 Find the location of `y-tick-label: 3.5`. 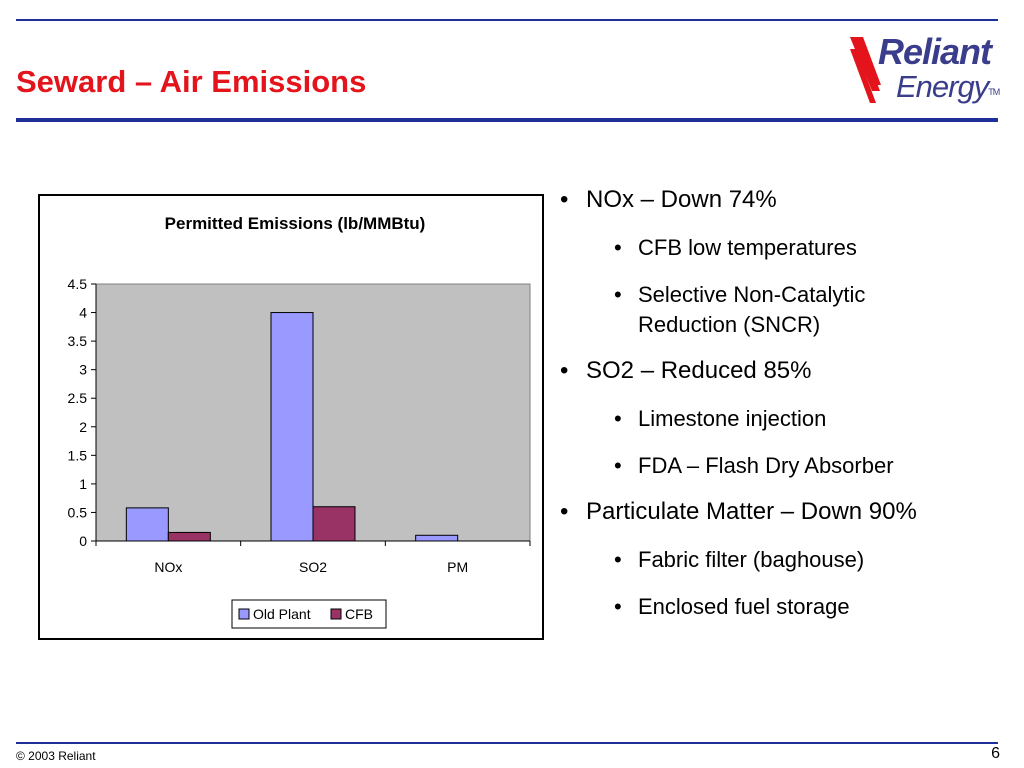

y-tick-label: 3.5 is located at coordinates (78, 341).